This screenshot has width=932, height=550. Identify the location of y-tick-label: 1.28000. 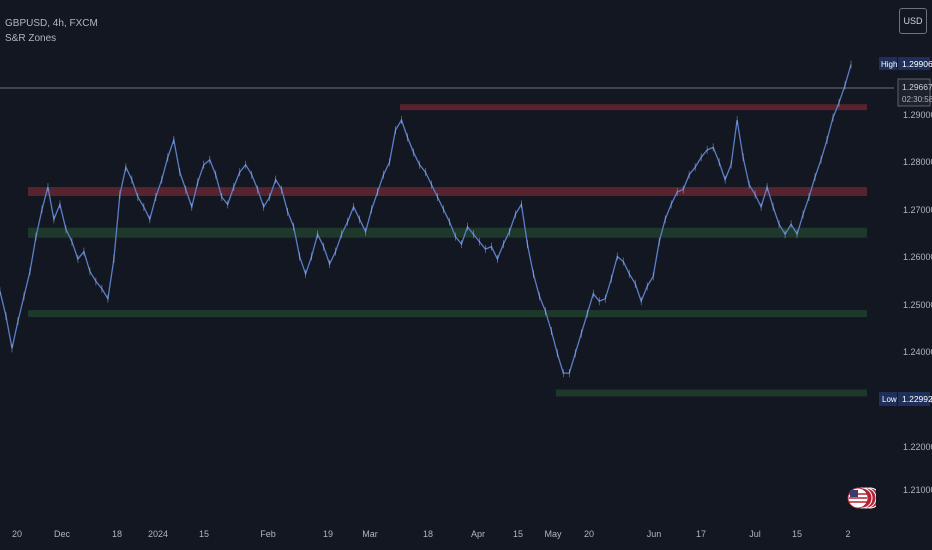
(917, 162).